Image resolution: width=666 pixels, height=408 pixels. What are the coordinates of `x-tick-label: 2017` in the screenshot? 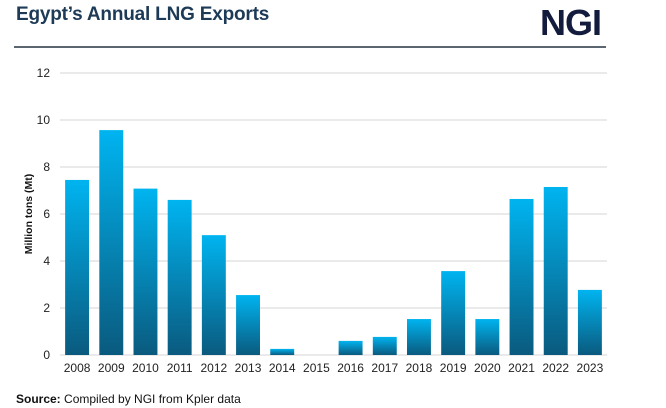 It's located at (384, 368).